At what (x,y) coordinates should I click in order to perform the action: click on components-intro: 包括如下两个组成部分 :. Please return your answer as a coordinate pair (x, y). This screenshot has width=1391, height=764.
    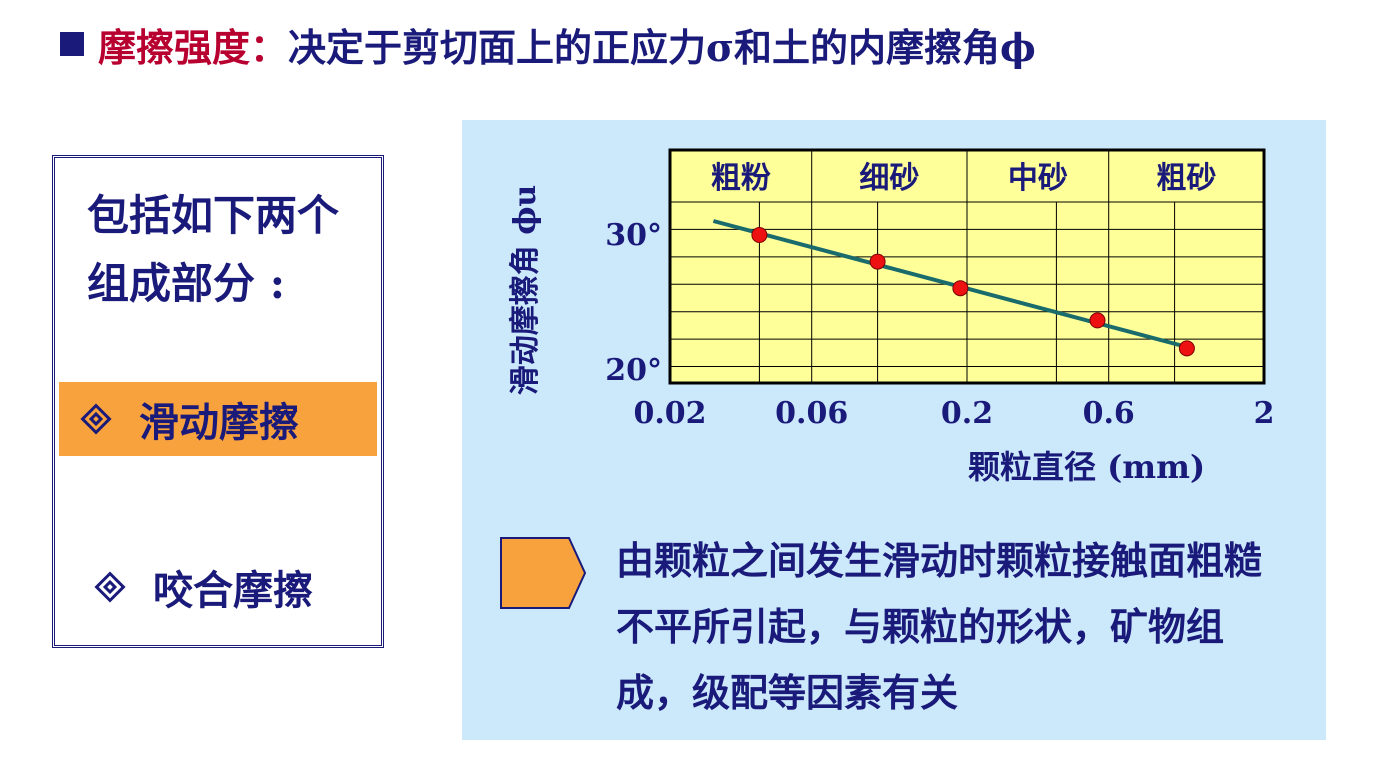
    Looking at the image, I should click on (213, 249).